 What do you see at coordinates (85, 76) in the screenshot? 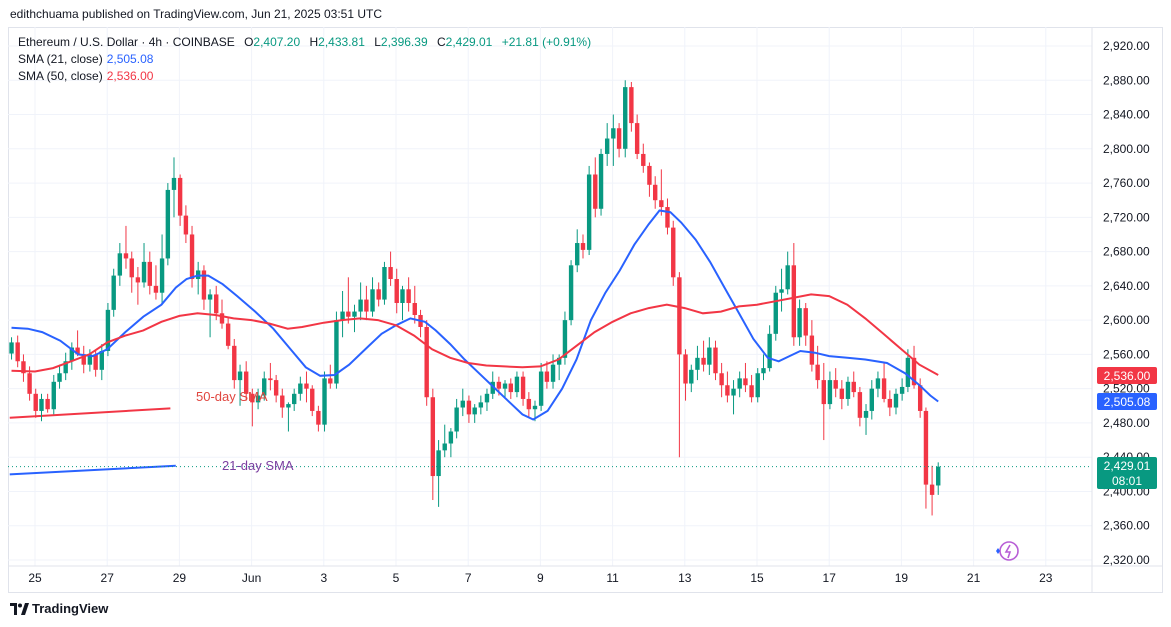
I see `legend-sma50-row: SMA (50, close) 2,536.00` at bounding box center [85, 76].